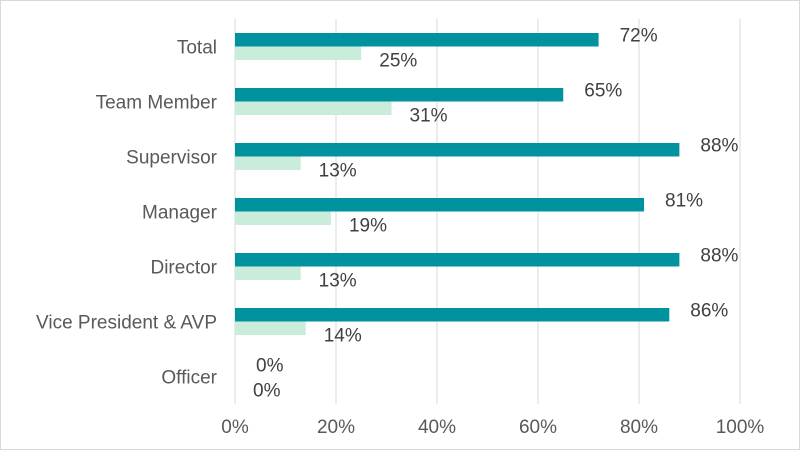 This screenshot has height=450, width=800. Describe the element at coordinates (189, 378) in the screenshot. I see `category-label: Officer` at that location.